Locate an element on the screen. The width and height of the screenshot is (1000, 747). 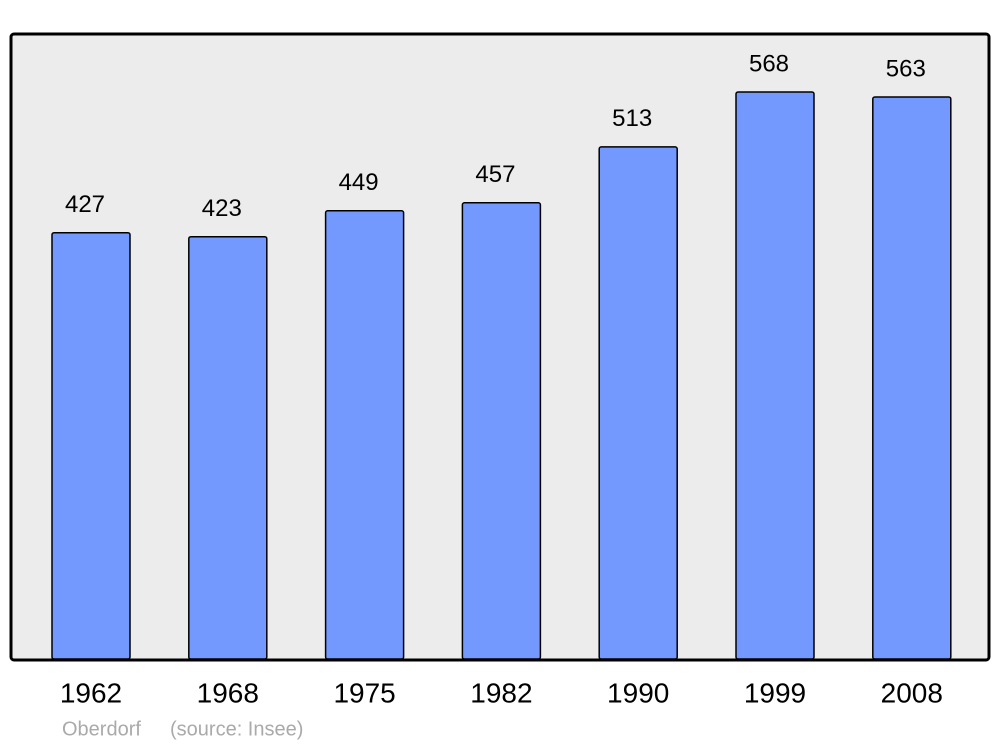
value-label: 423 is located at coordinates (222, 208).